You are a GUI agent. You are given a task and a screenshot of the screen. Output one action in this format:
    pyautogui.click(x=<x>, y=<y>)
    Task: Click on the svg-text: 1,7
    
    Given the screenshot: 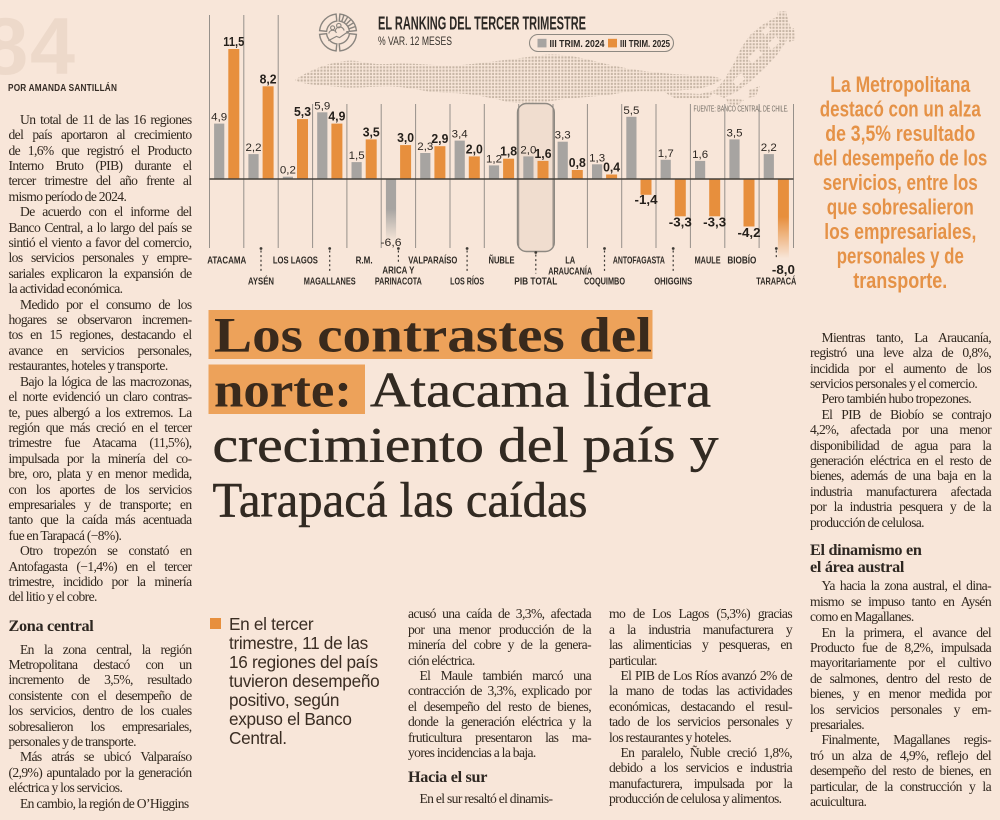 What is the action you would take?
    pyautogui.click(x=666, y=154)
    